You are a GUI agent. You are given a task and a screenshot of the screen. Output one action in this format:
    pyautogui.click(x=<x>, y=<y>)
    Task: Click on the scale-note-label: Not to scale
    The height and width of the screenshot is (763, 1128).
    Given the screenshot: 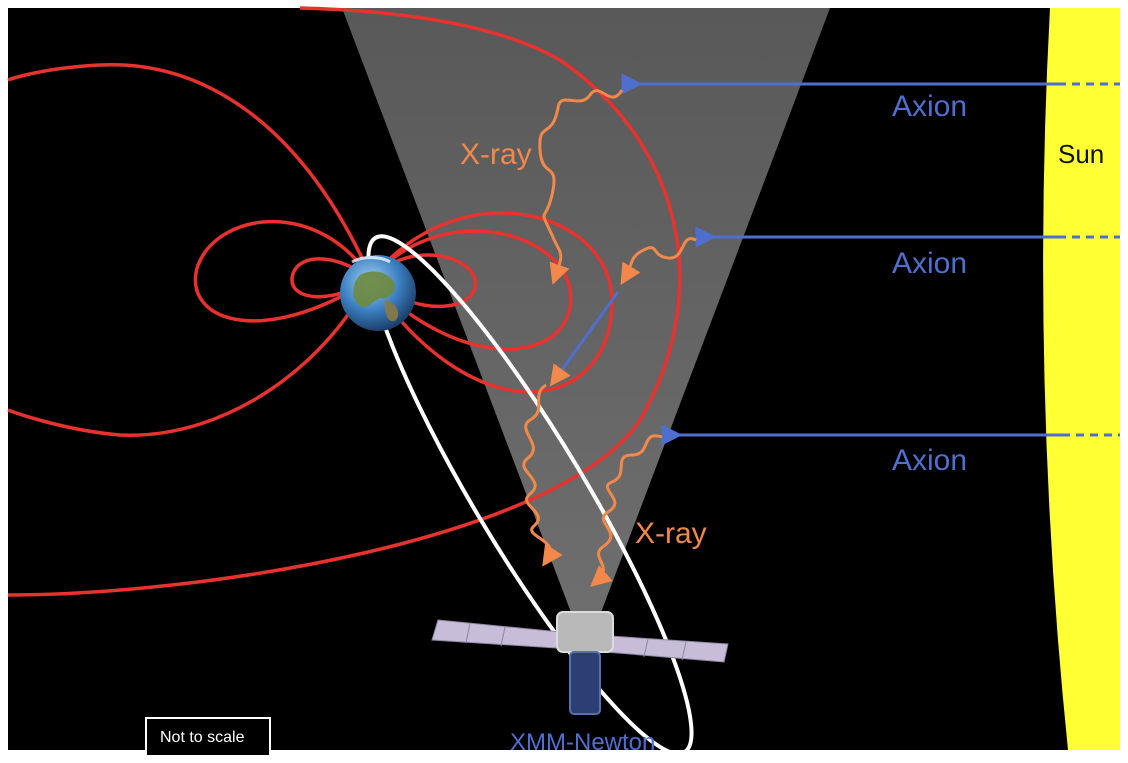 What is the action you would take?
    pyautogui.click(x=202, y=737)
    